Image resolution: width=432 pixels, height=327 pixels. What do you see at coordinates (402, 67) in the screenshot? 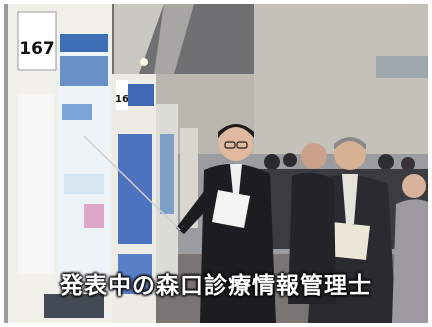
I see `back-window` at bounding box center [402, 67].